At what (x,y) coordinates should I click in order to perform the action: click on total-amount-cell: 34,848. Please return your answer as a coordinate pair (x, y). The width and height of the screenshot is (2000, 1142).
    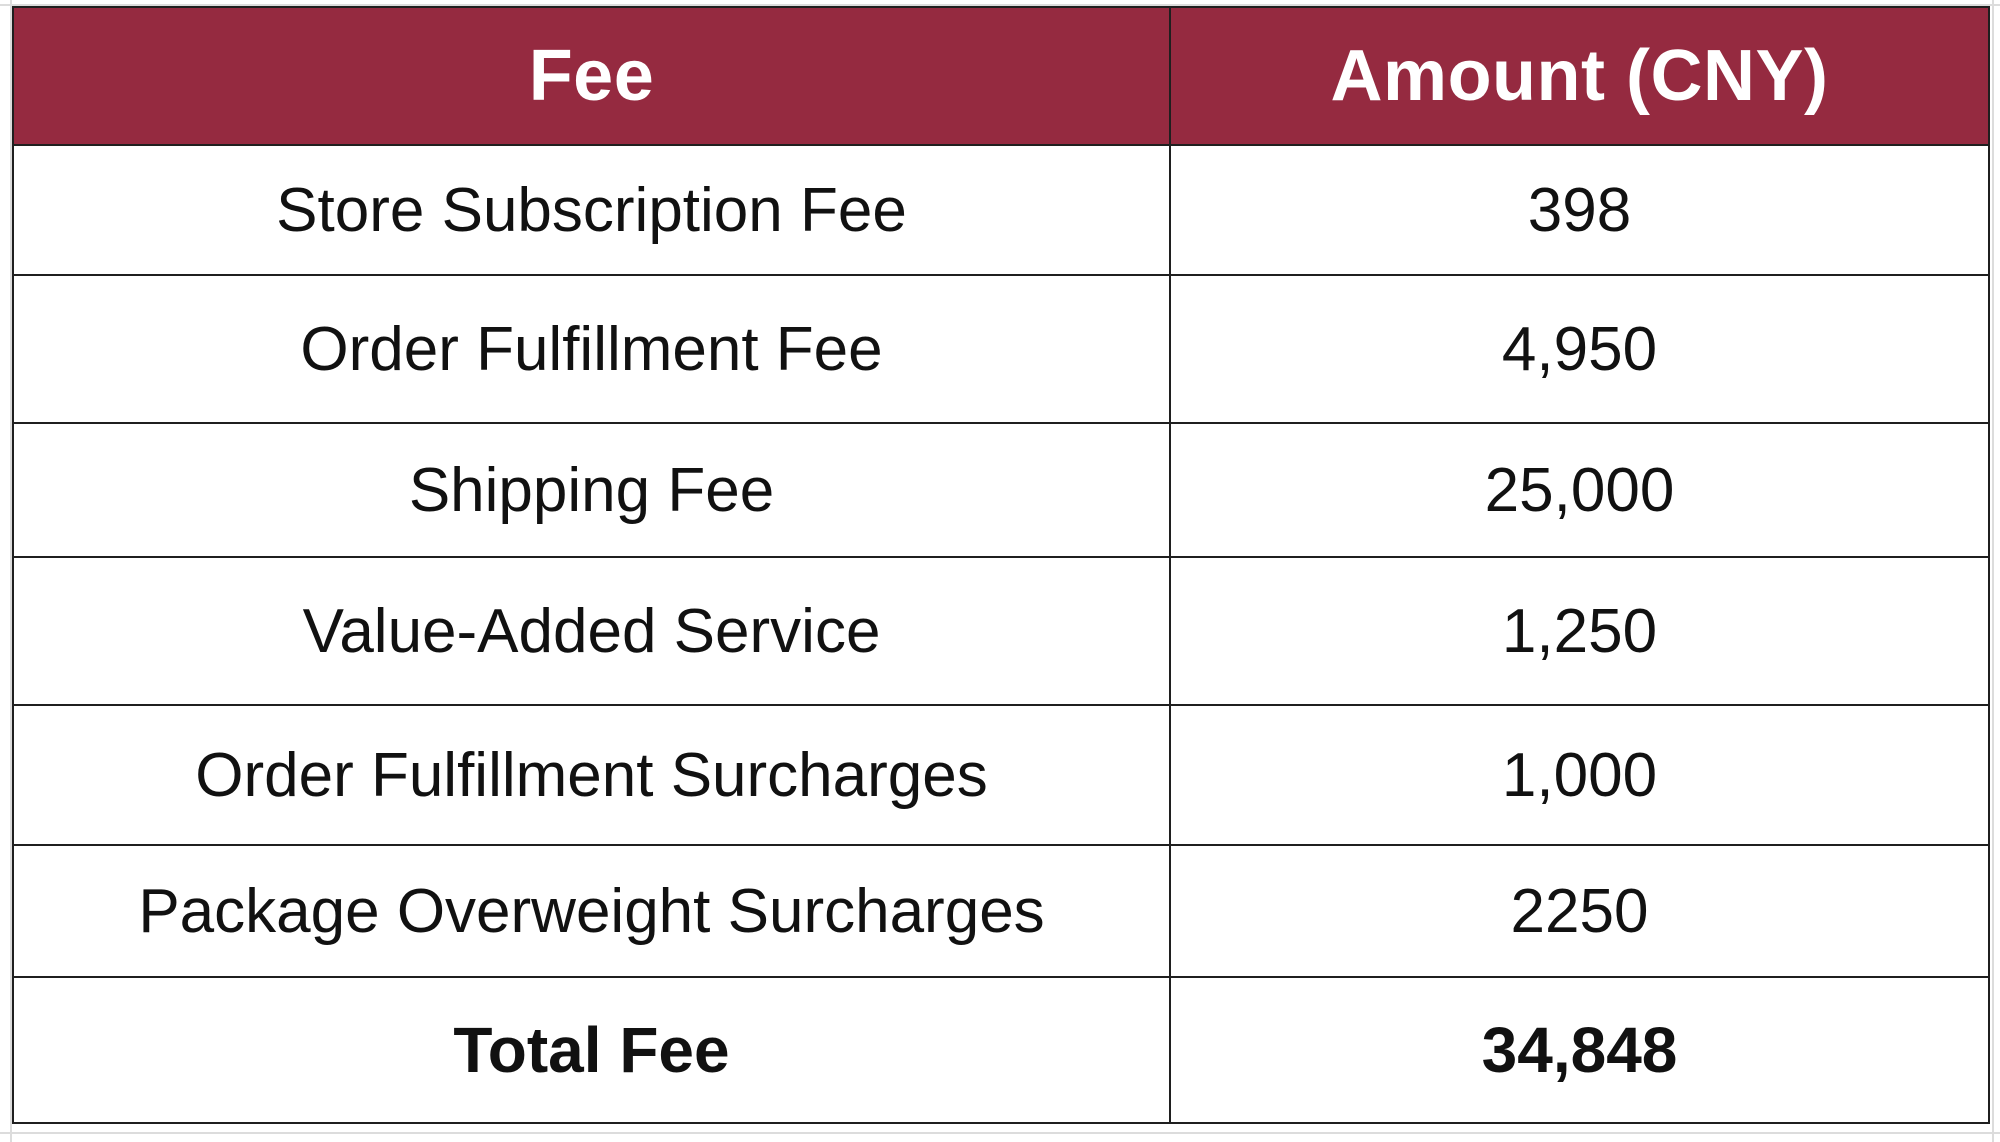
    Looking at the image, I should click on (1579, 1050).